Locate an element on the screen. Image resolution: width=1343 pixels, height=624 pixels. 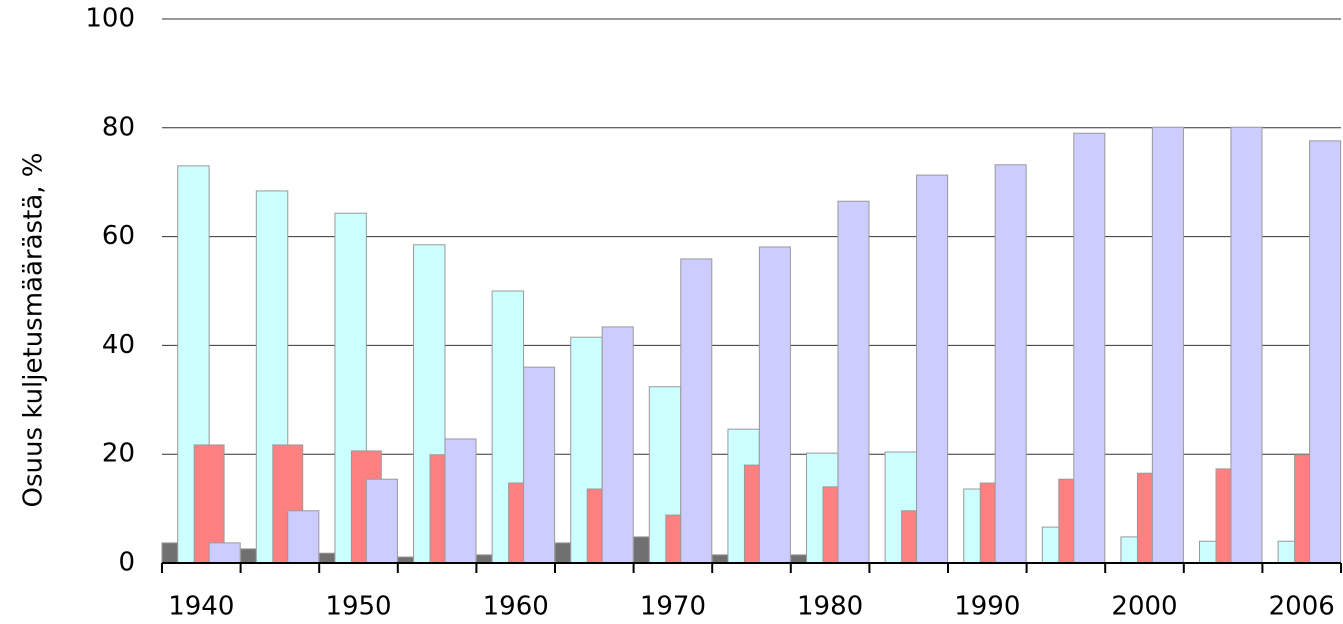
y-tick-label: 40 is located at coordinates (118, 345).